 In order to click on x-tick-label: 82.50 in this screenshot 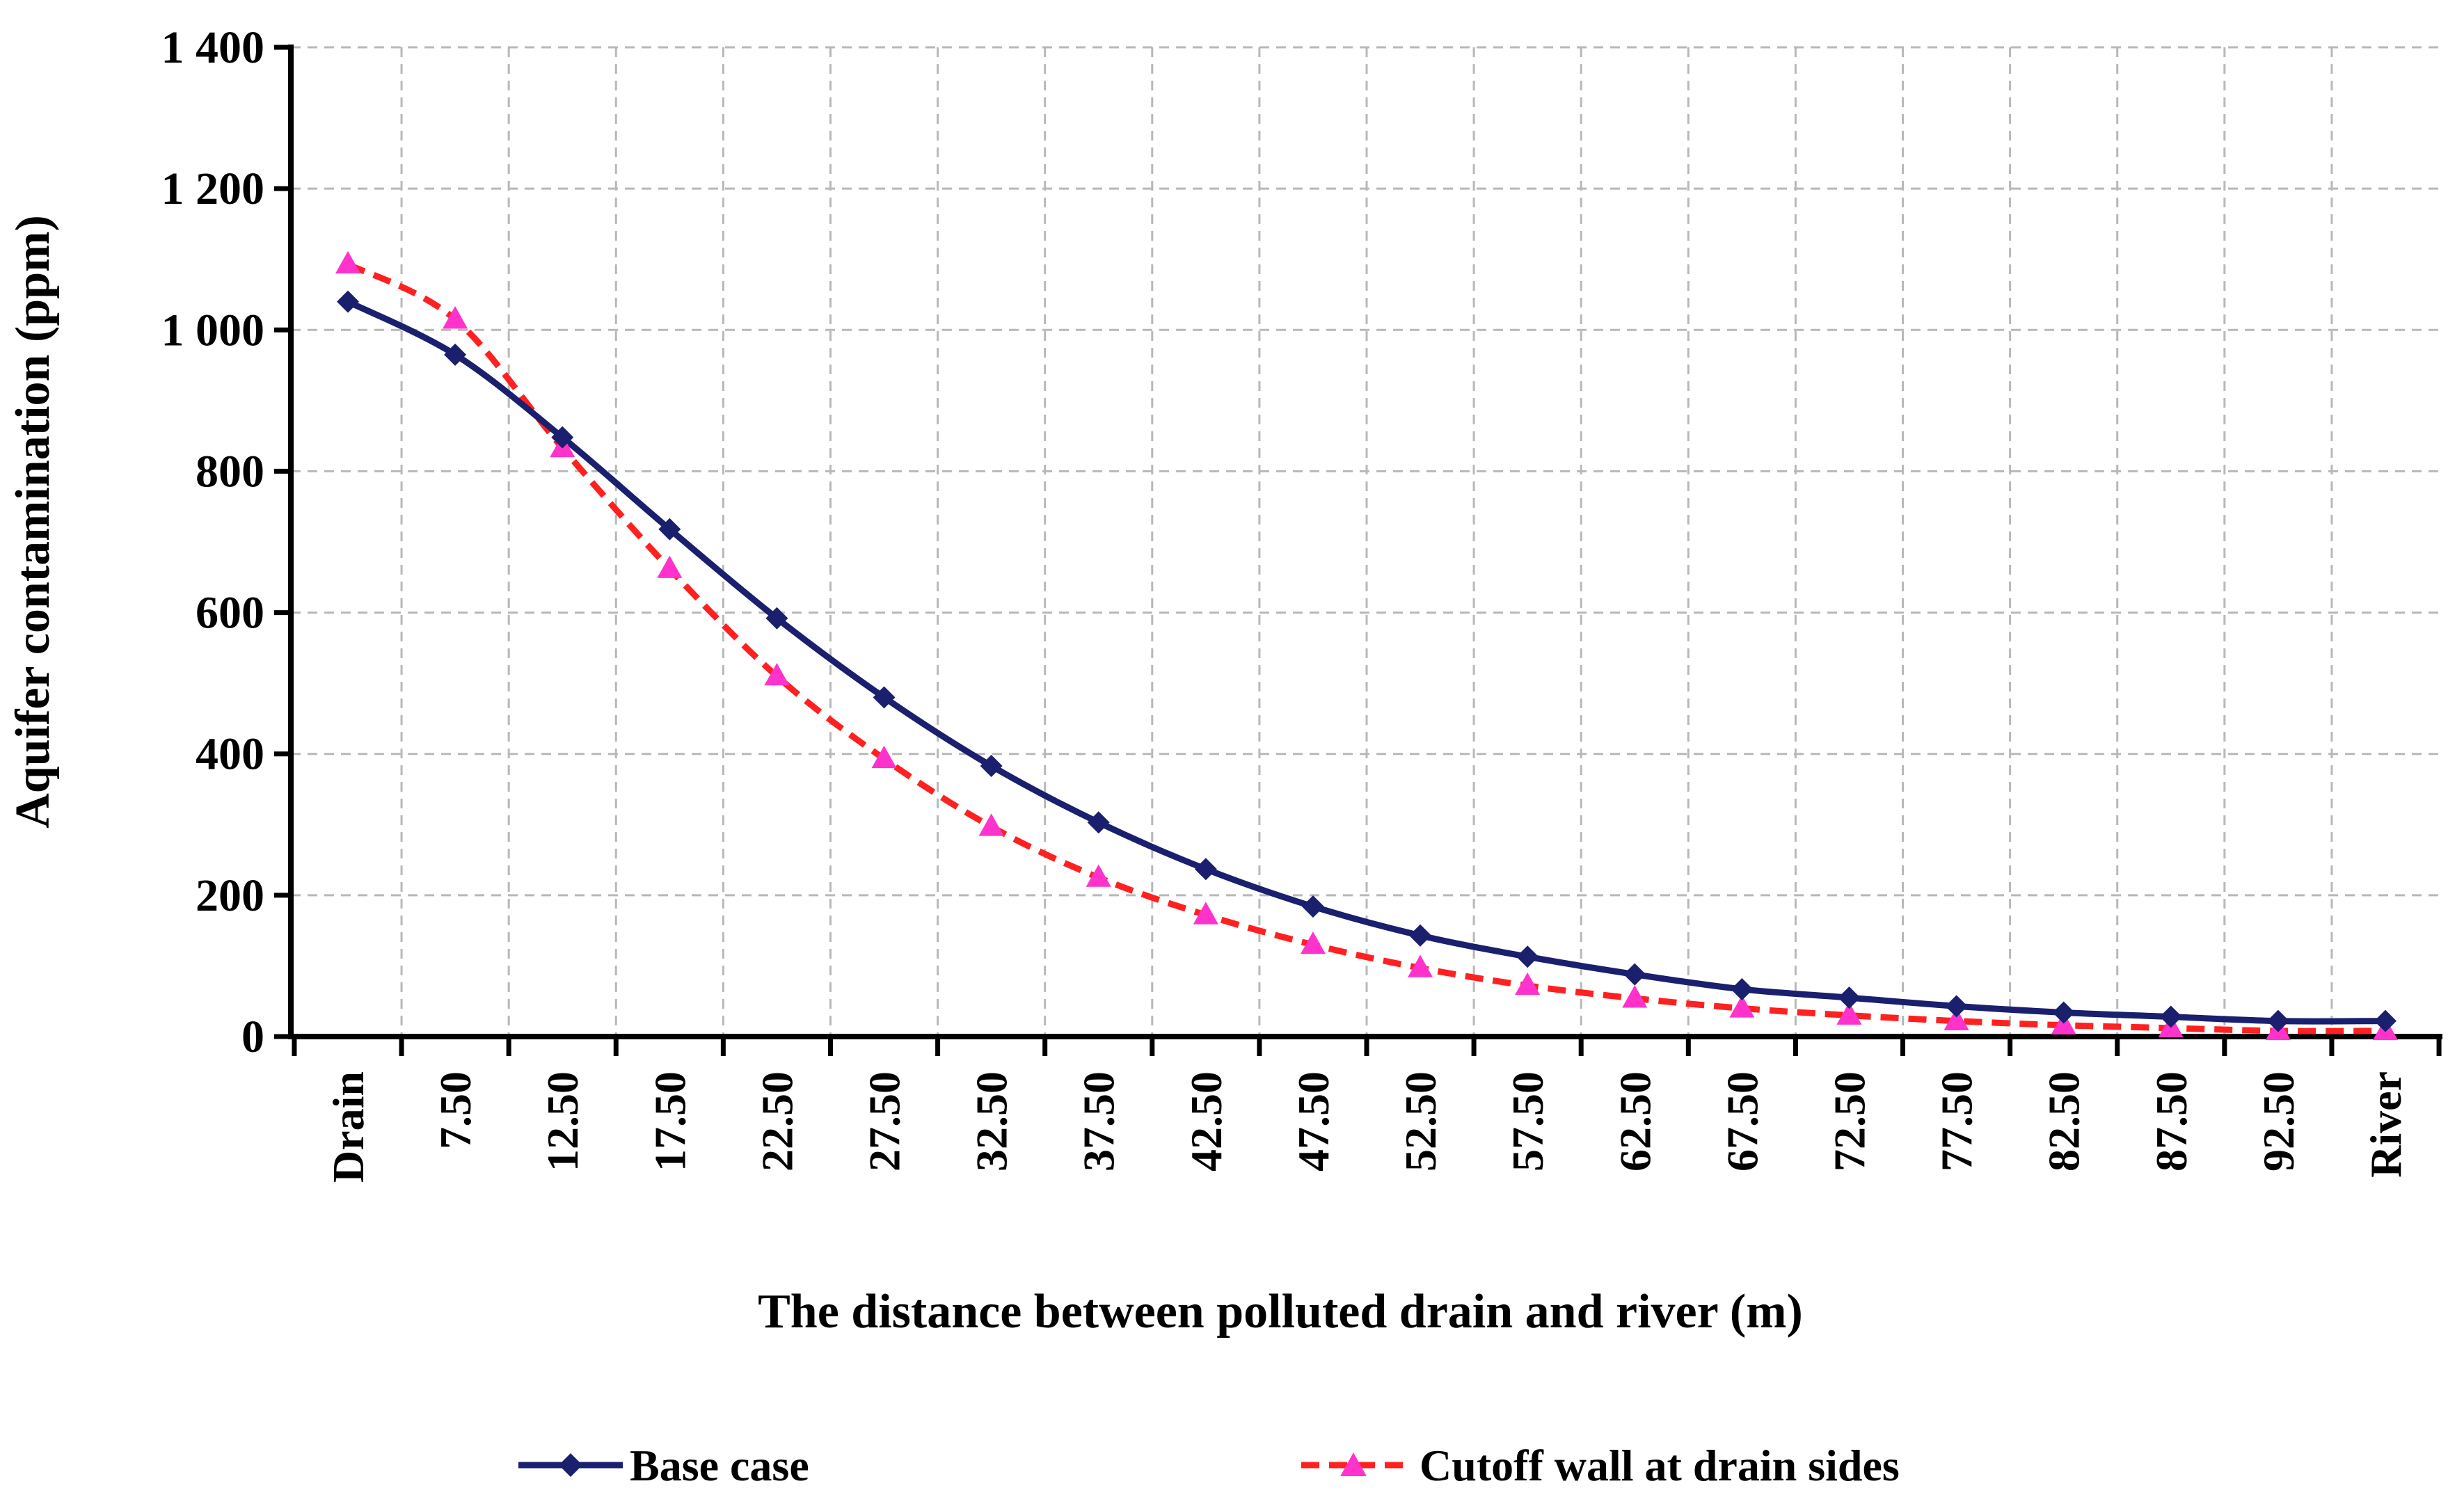, I will do `click(2064, 1121)`.